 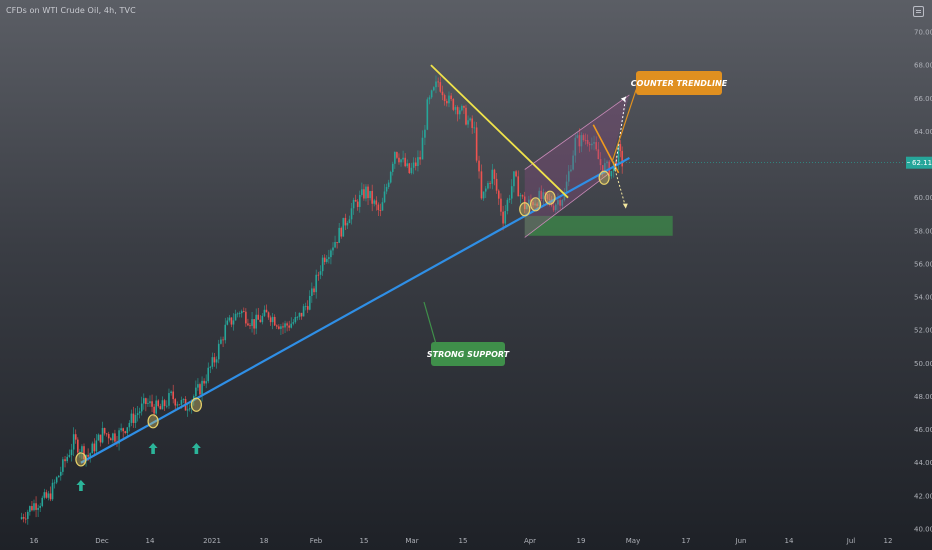 I want to click on up-arrow-icon, so click(x=196, y=448).